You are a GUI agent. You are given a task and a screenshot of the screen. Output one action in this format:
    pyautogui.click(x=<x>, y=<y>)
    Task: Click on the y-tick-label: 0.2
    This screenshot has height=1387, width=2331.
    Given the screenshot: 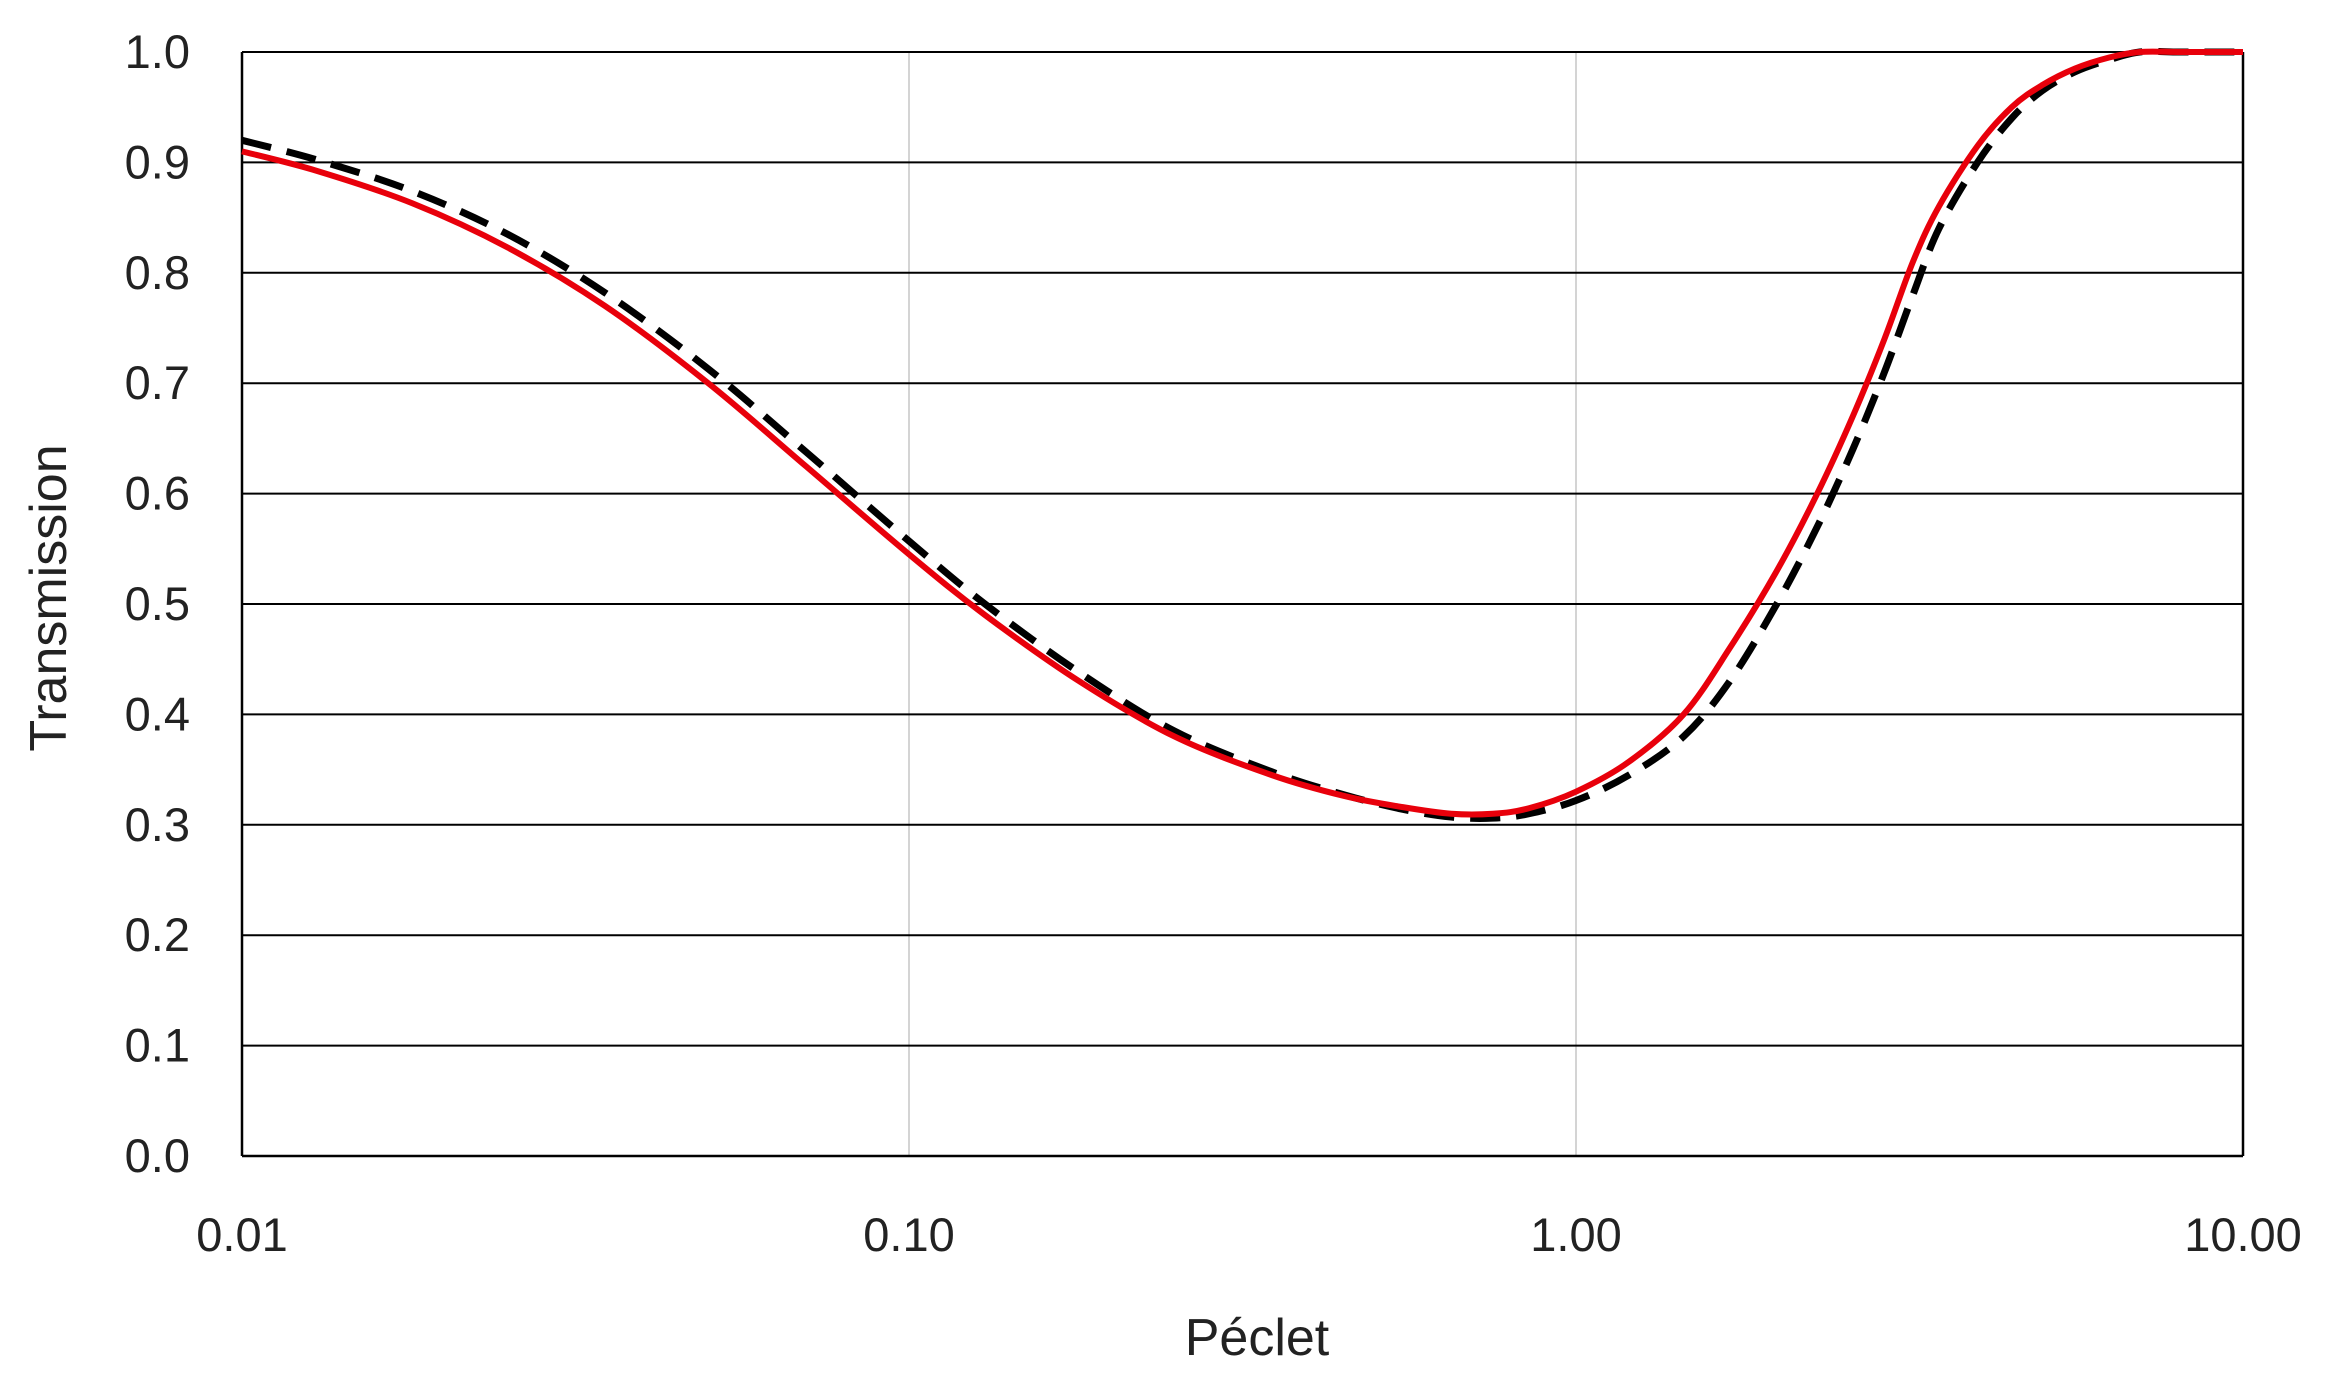 What is the action you would take?
    pyautogui.click(x=157, y=934)
    